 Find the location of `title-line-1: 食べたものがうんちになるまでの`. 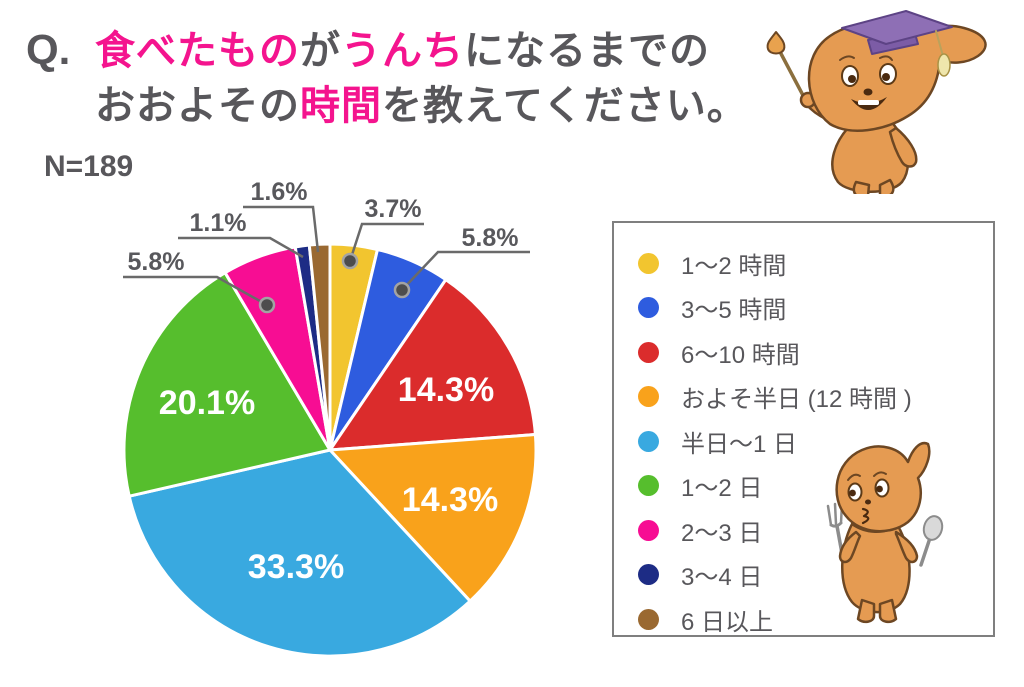

title-line-1: 食べたものがうんちになるまでの is located at coordinates (421, 51).